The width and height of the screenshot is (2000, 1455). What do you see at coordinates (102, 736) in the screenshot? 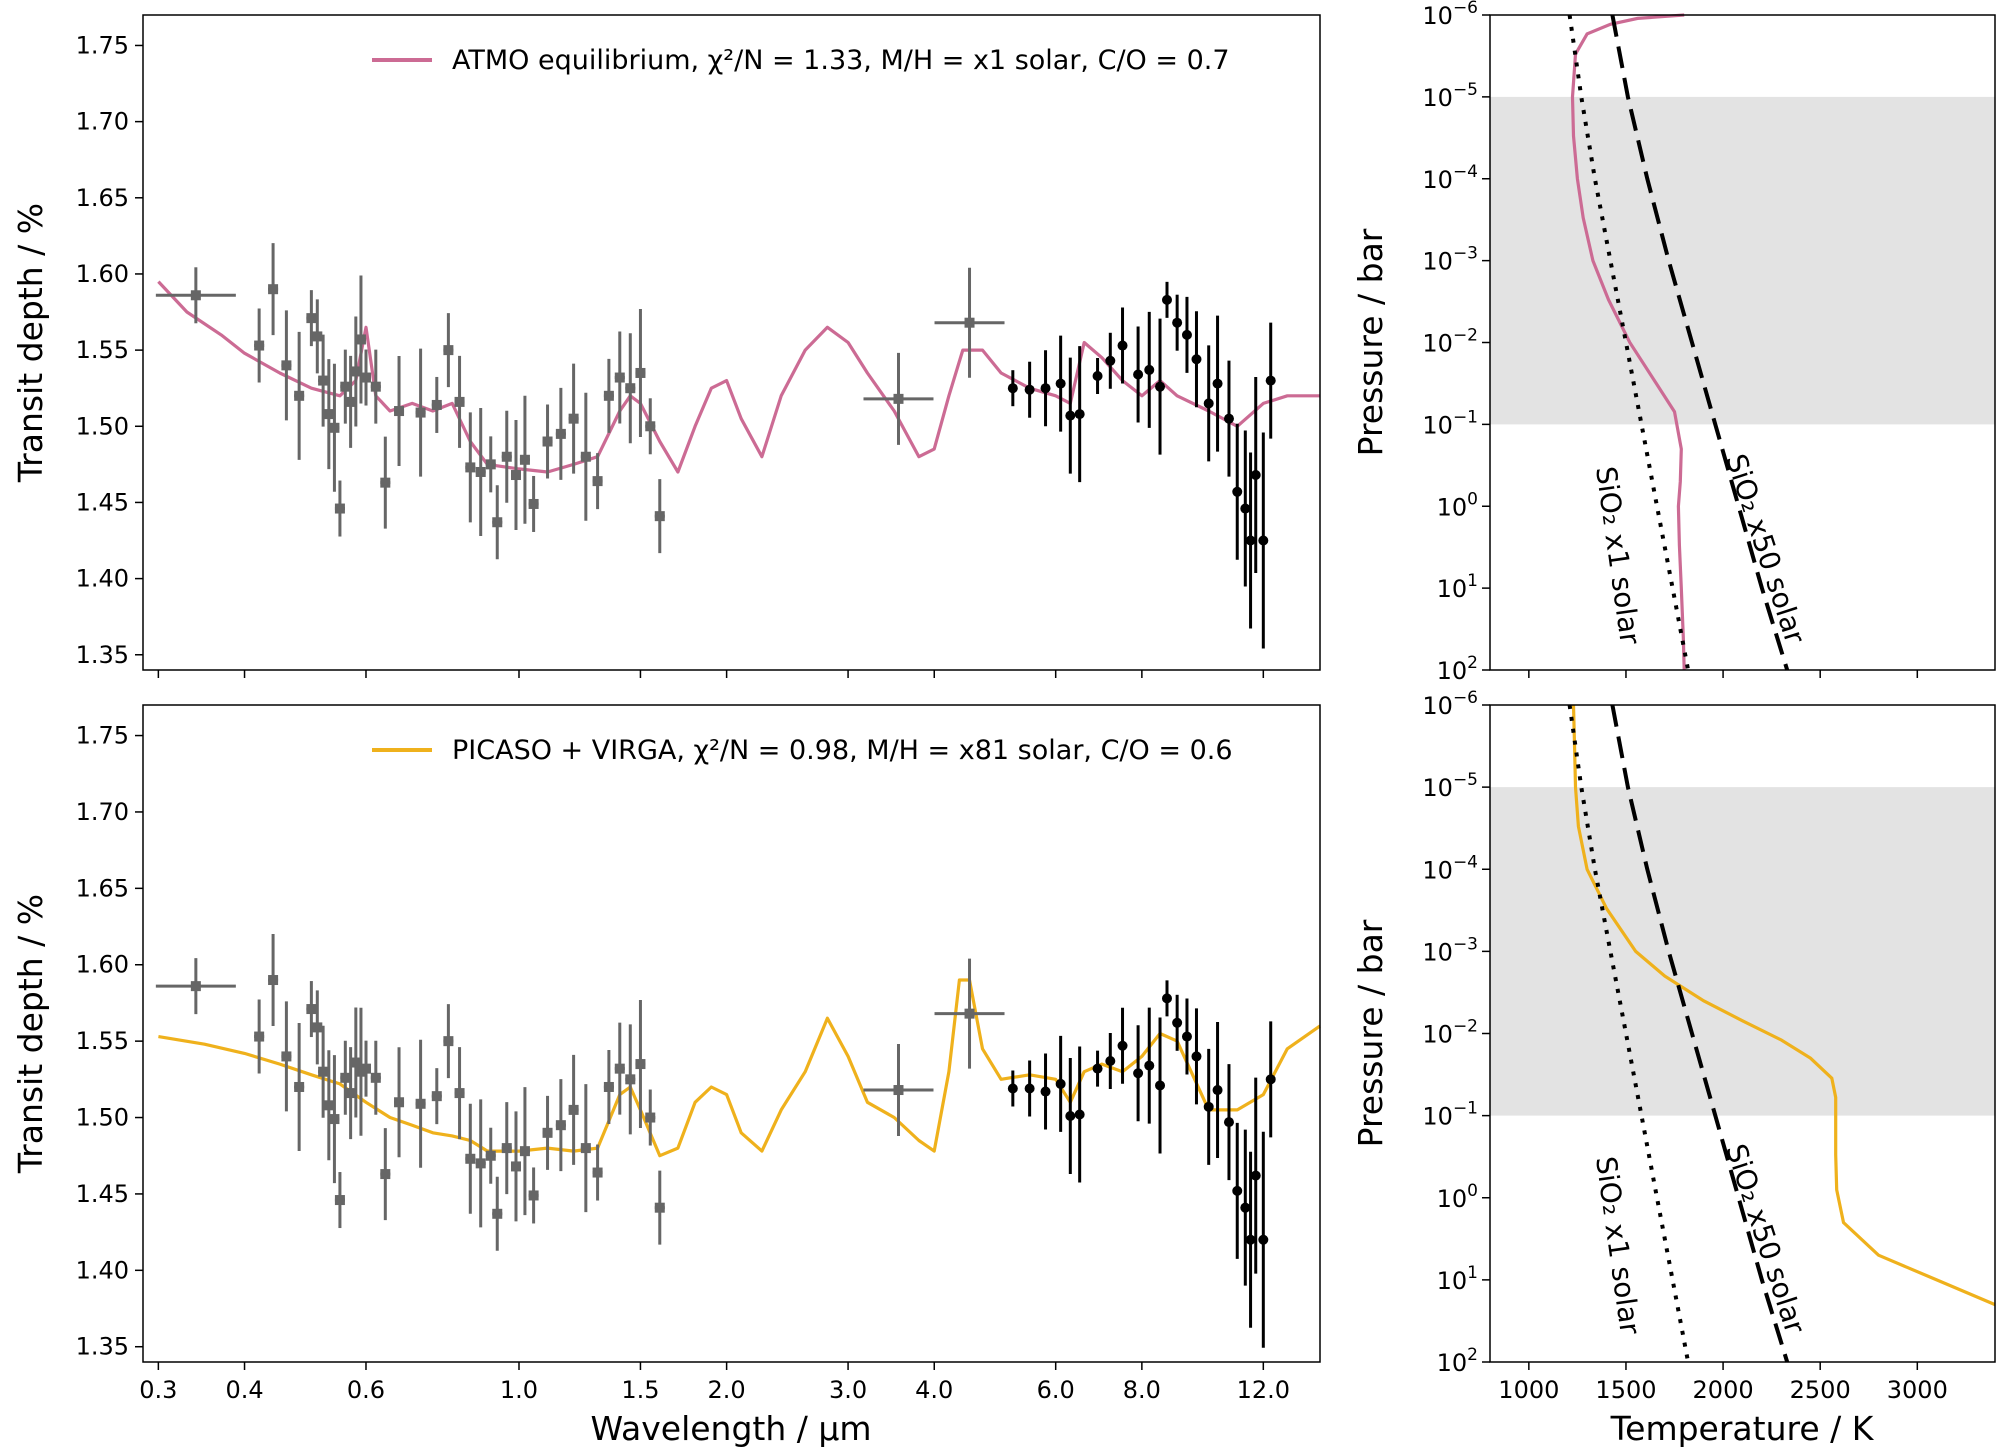
I see `y-tick-label: 1.75` at bounding box center [102, 736].